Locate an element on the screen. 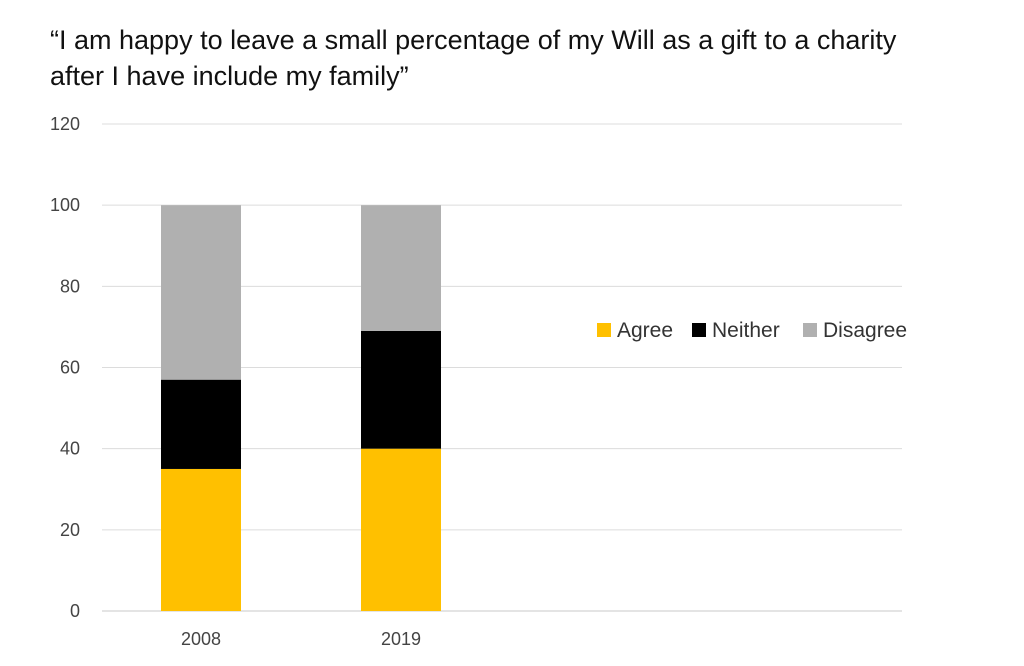  legend-swatch-agree is located at coordinates (604, 330).